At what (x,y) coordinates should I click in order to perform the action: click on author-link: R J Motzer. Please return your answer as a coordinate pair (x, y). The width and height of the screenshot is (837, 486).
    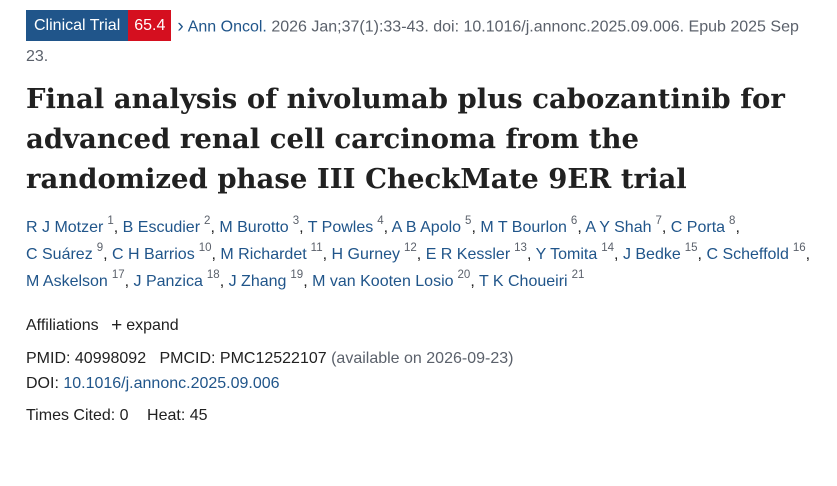
    Looking at the image, I should click on (65, 227).